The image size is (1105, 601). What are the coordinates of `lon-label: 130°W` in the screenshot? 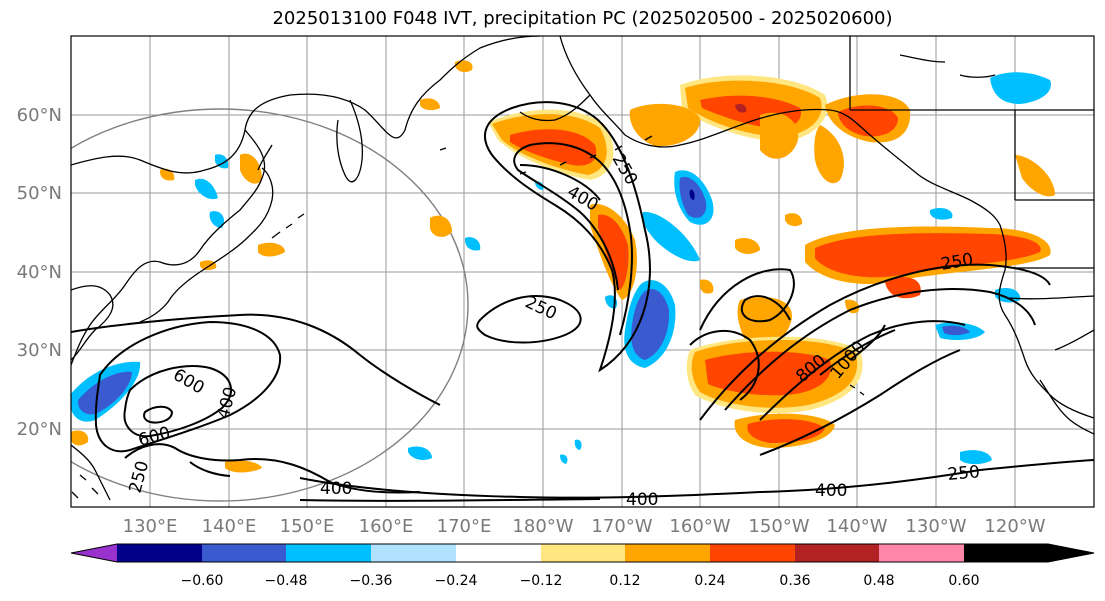 It's located at (935, 526).